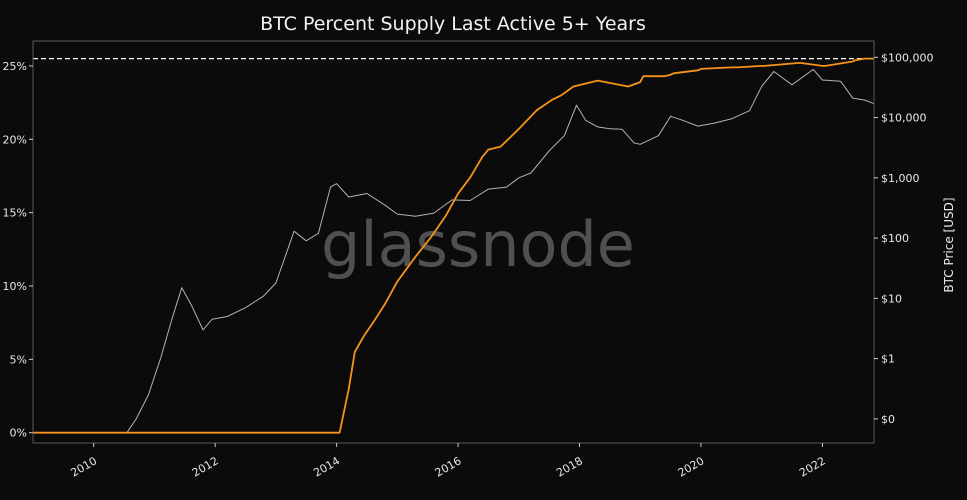  Describe the element at coordinates (888, 419) in the screenshot. I see `y2-tick-label: $0` at that location.